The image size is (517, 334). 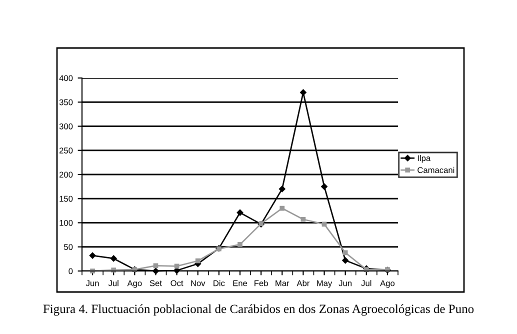 What do you see at coordinates (66, 199) in the screenshot?
I see `y-tick-label: 150` at bounding box center [66, 199].